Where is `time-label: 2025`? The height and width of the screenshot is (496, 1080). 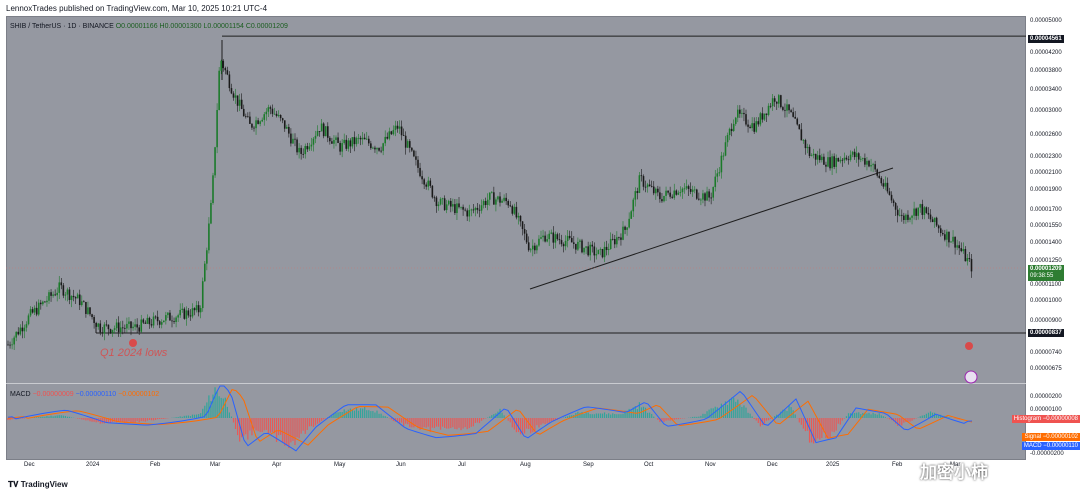
time-label: 2025 is located at coordinates (833, 465).